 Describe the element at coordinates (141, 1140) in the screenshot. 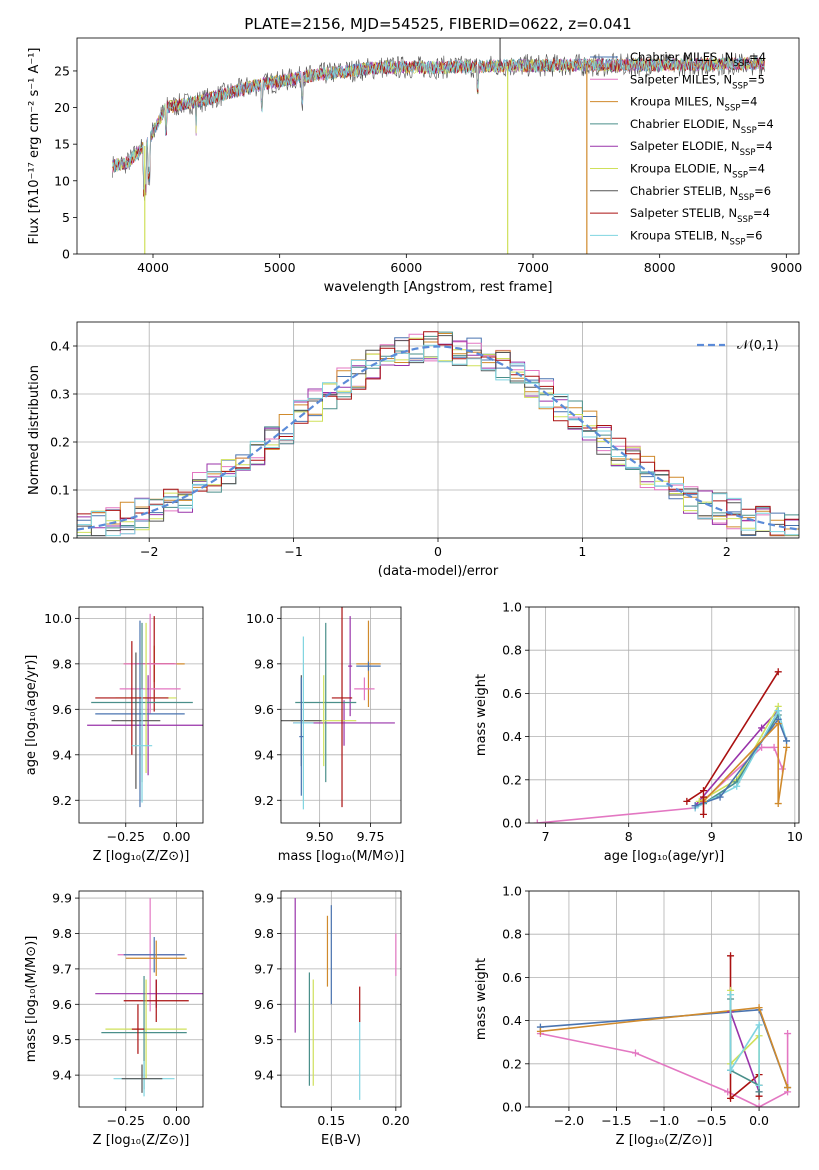

I see `x-axis-label: Z [log₁₀(Z/Z⊙)]` at that location.